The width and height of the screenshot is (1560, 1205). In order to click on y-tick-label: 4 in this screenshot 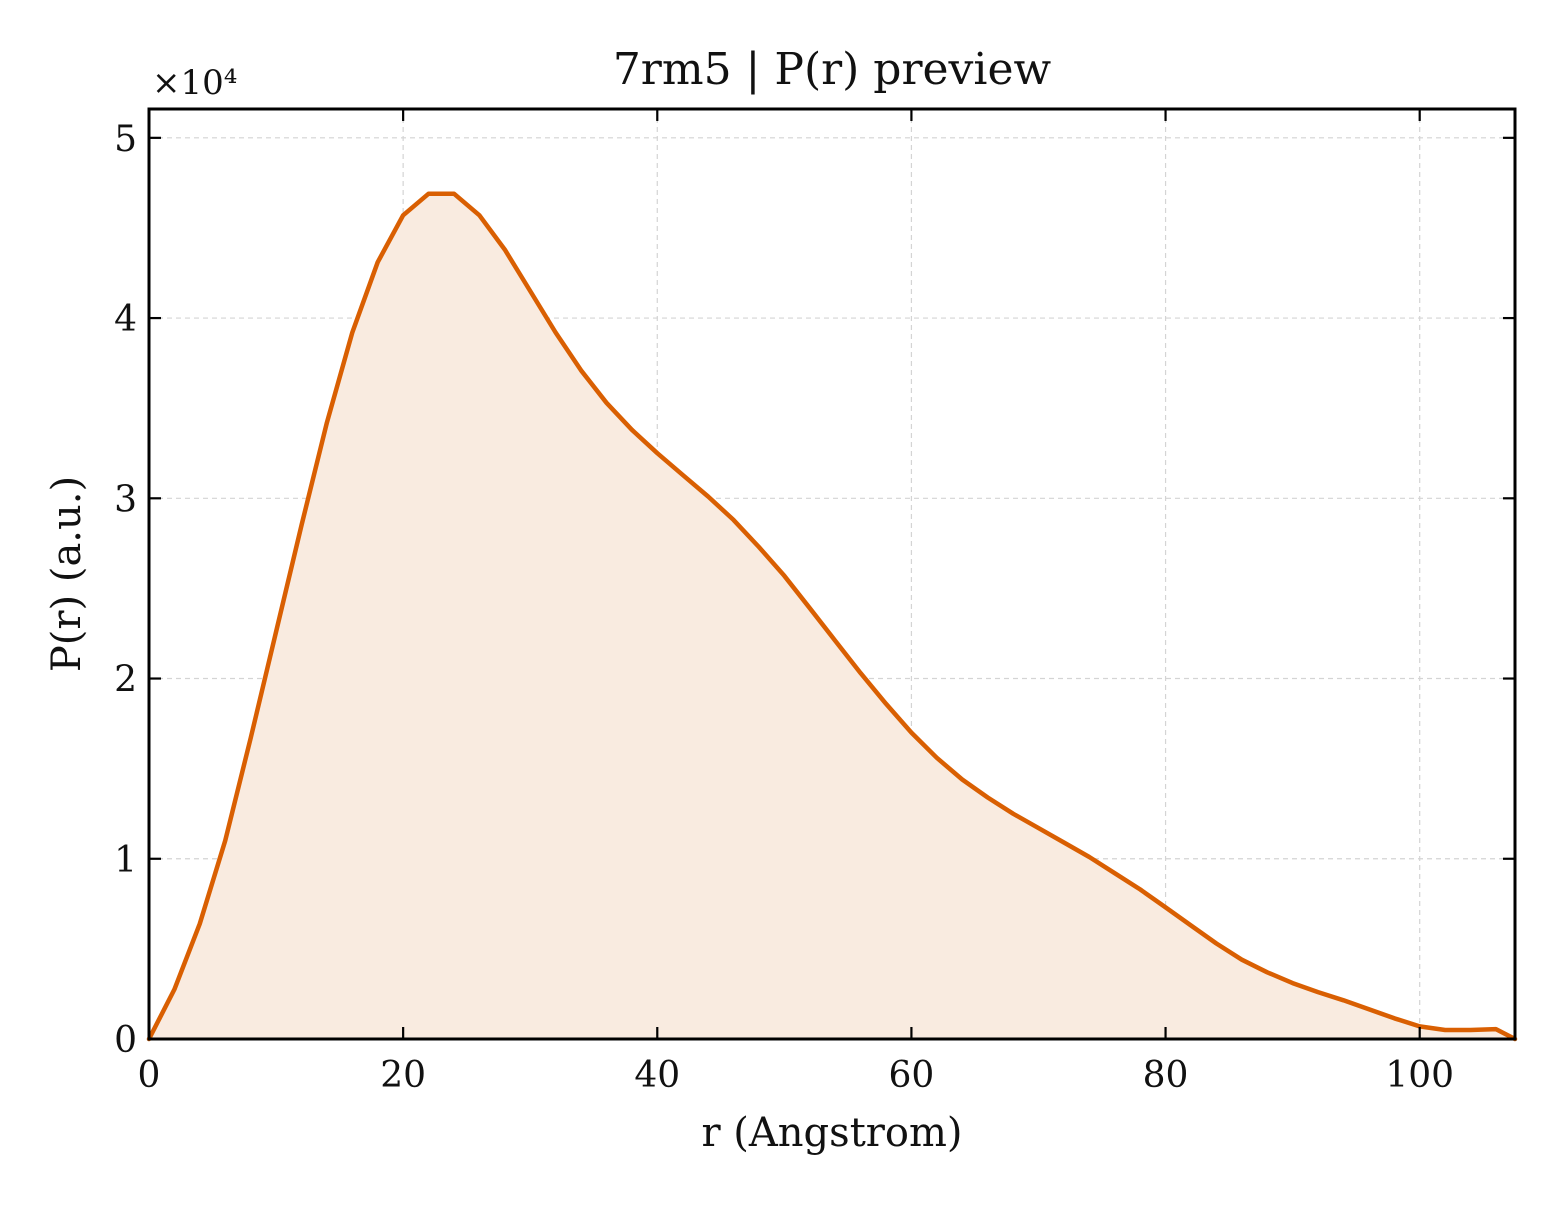, I will do `click(125, 319)`.